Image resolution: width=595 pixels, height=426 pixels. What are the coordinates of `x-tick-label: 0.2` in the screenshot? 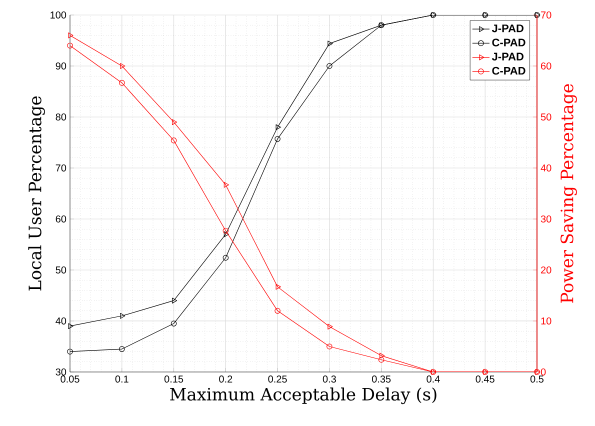 It's located at (225, 379).